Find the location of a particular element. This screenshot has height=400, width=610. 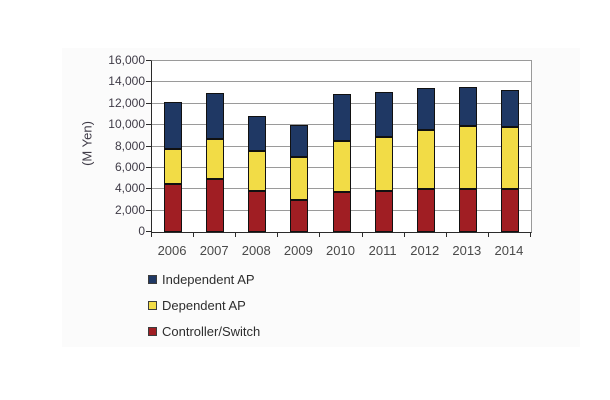

x-tick-label-2008: 2008 is located at coordinates (256, 250).